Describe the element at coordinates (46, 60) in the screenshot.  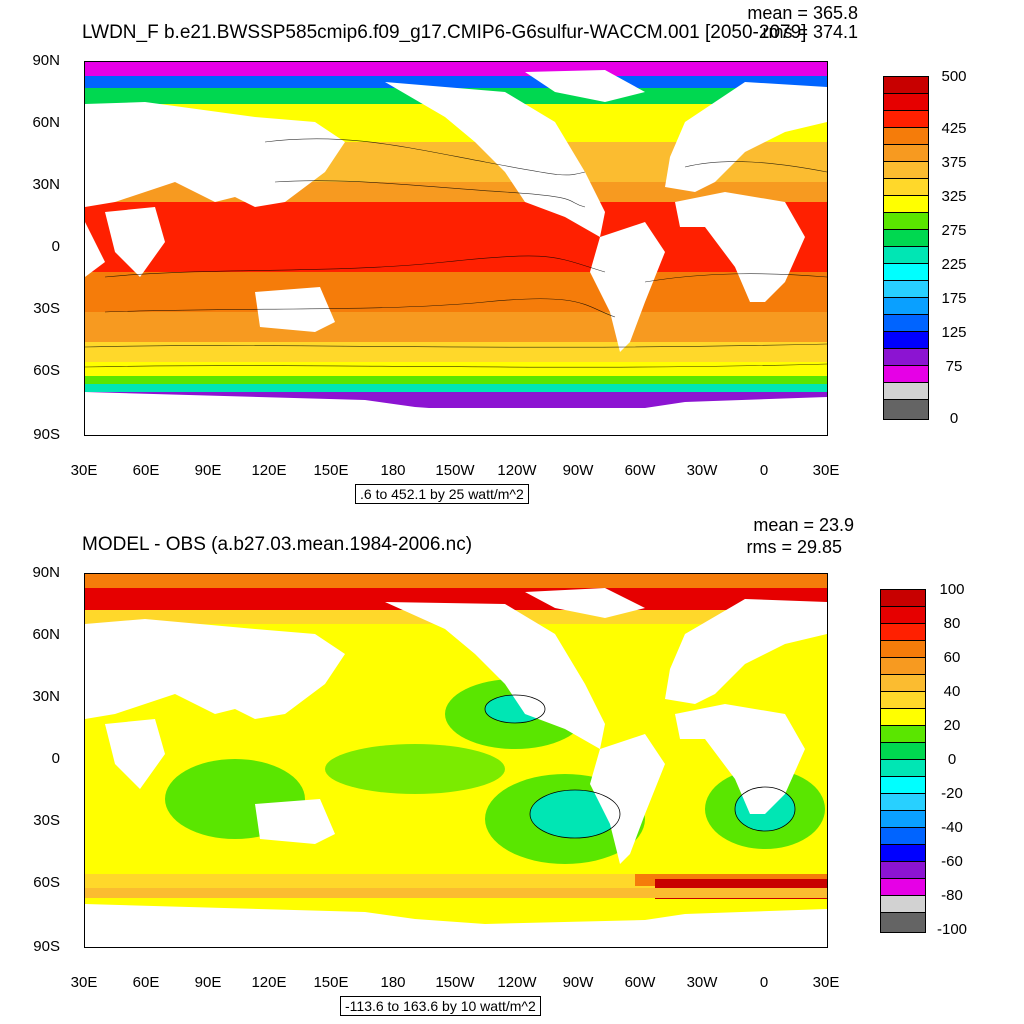
I see `top-ytick-label: 90N` at that location.